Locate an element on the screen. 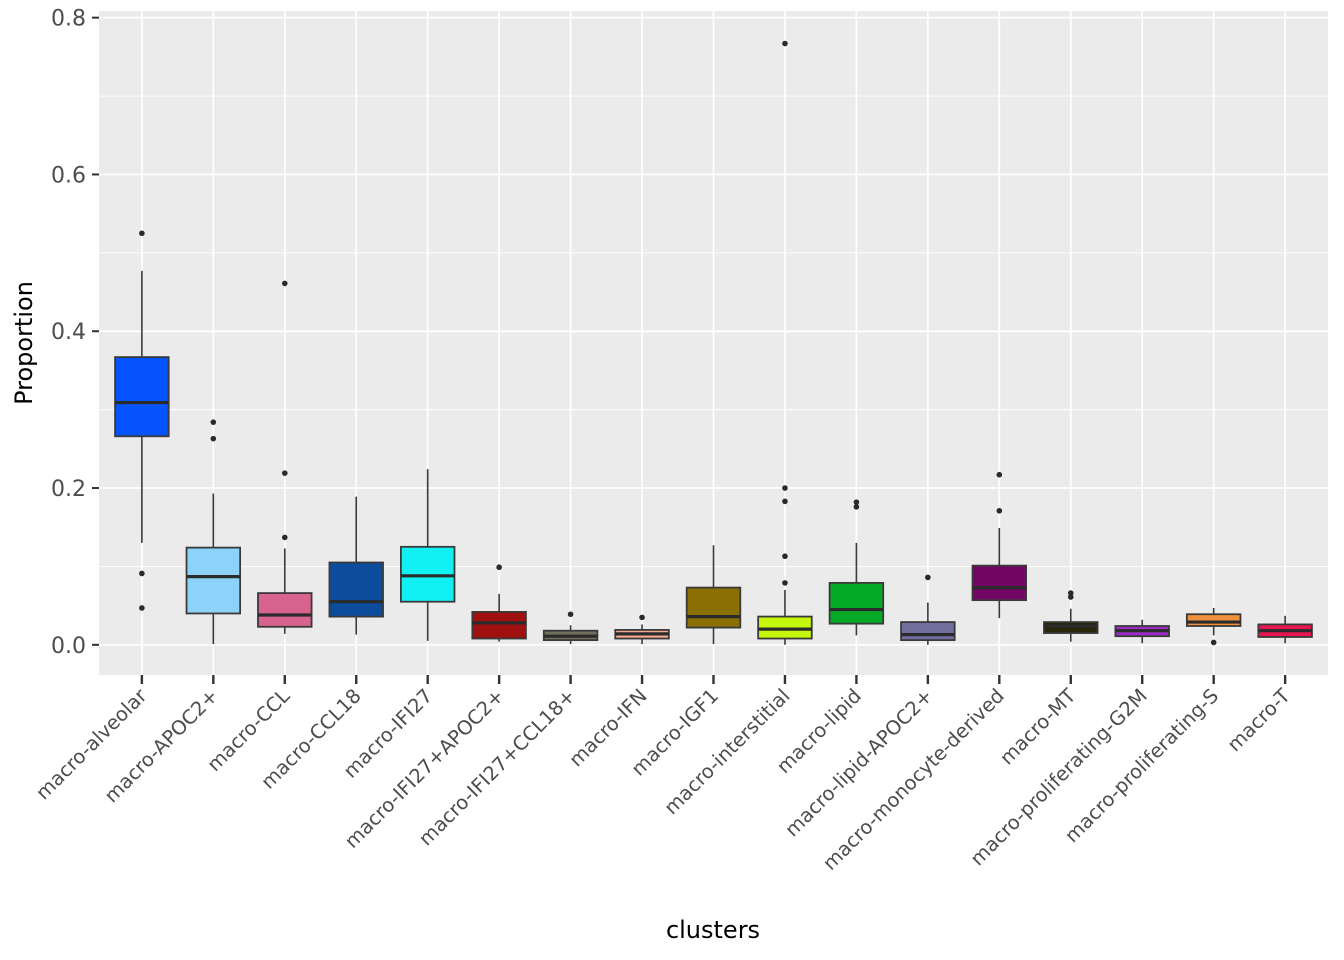  x-axis-title: clusters is located at coordinates (713, 930).